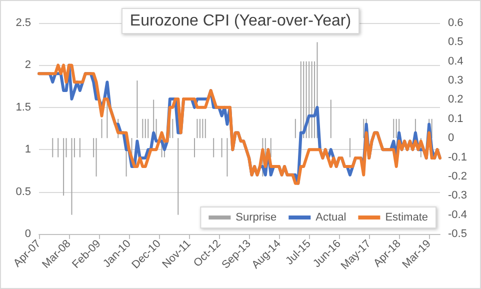 The image size is (481, 289). What do you see at coordinates (256, 218) in the screenshot?
I see `legend-label: Surprise` at bounding box center [256, 218].